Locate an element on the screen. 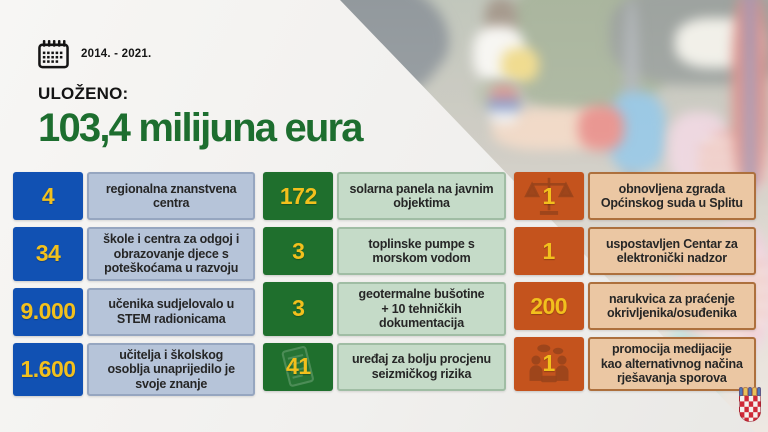 The height and width of the screenshot is (432, 768). stat-item: 4 regionalna znanstvena centra is located at coordinates (134, 196).